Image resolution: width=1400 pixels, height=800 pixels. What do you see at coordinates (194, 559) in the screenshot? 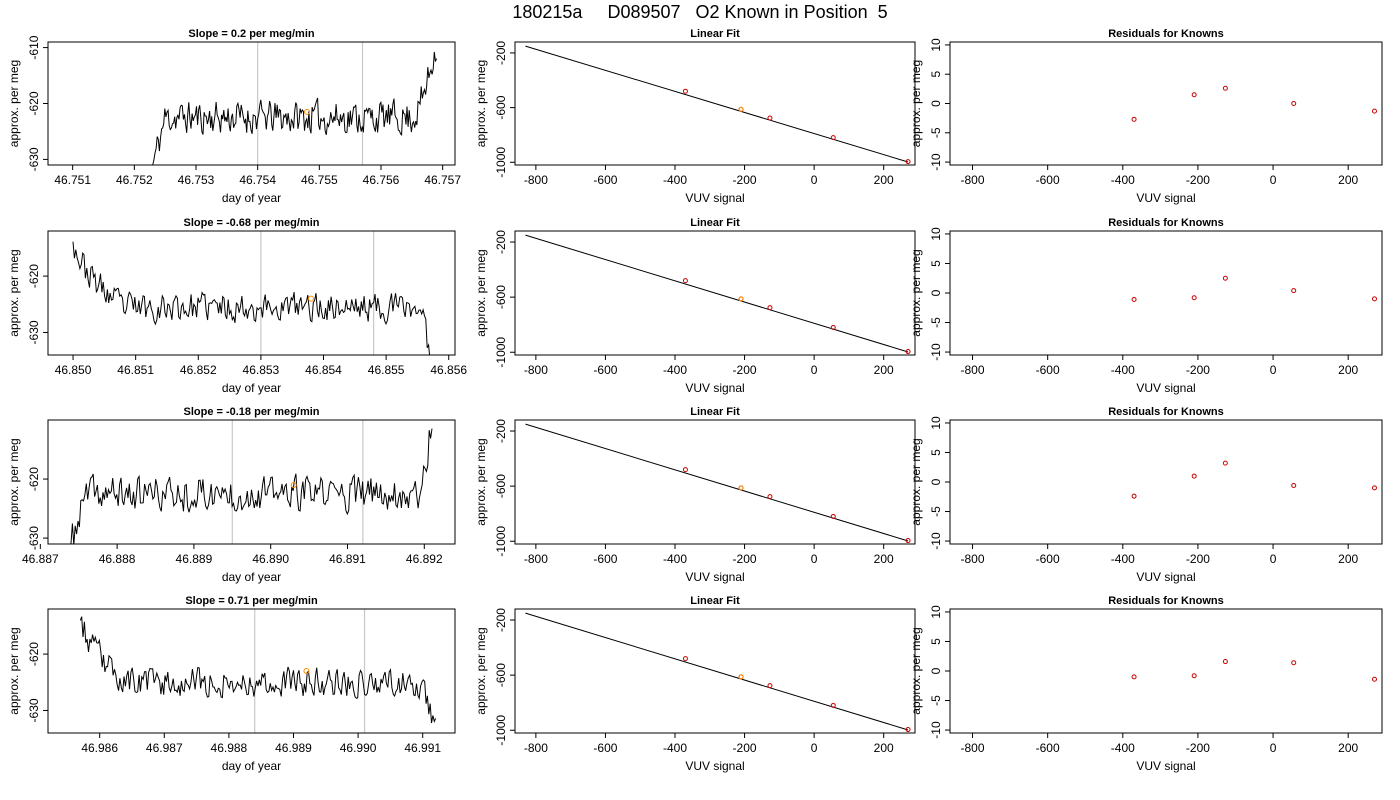
I see `x-tick-label: 46.889` at bounding box center [194, 559].